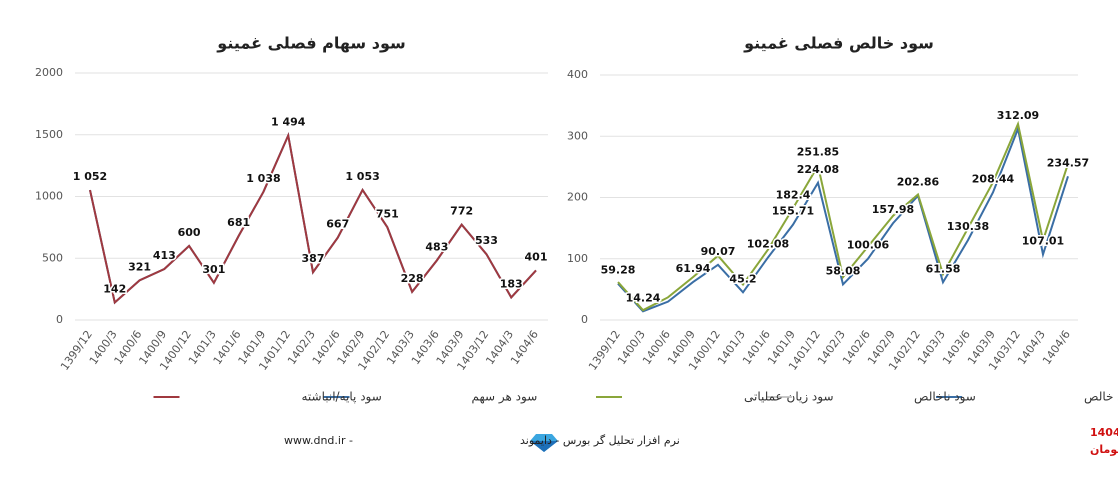 The height and width of the screenshot is (486, 1118). What do you see at coordinates (868, 245) in the screenshot?
I see `data-label: 100.06` at bounding box center [868, 245].